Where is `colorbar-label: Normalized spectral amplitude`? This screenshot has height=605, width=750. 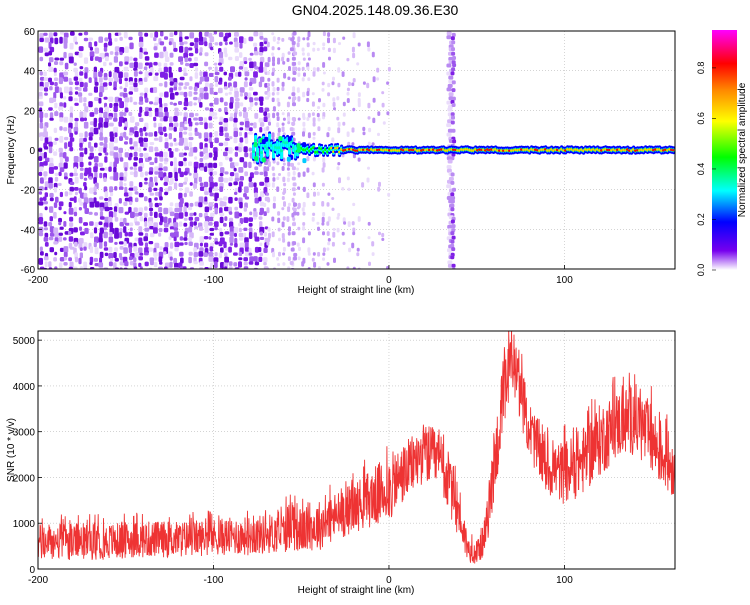 colorbar-label: Normalized spectral amplitude is located at coordinates (742, 149).